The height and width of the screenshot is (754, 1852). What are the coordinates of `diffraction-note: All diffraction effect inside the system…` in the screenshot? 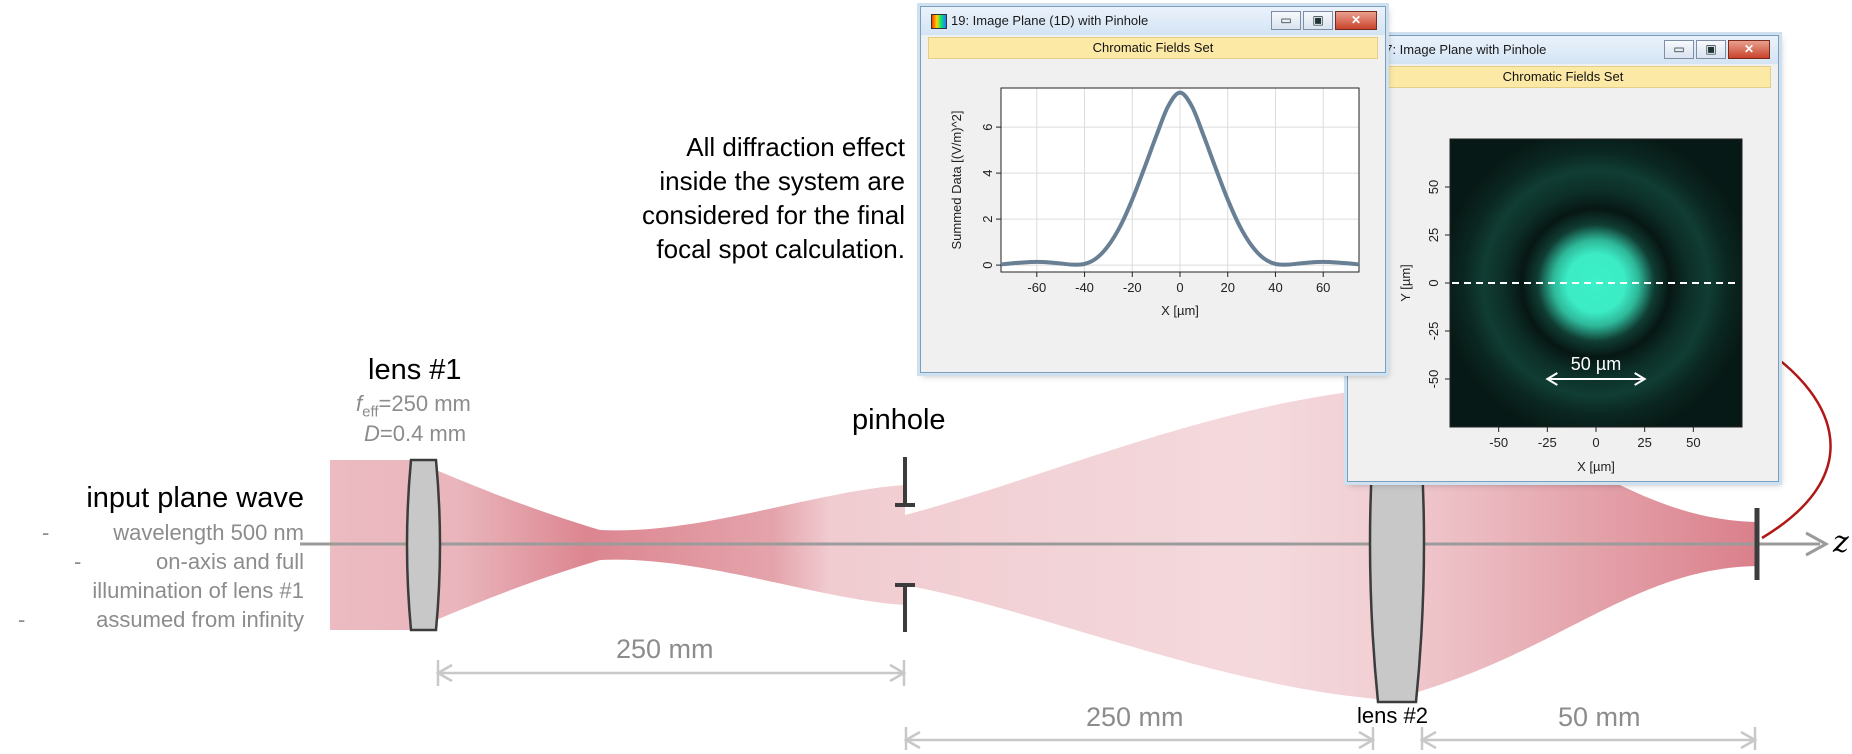 It's located at (742, 198).